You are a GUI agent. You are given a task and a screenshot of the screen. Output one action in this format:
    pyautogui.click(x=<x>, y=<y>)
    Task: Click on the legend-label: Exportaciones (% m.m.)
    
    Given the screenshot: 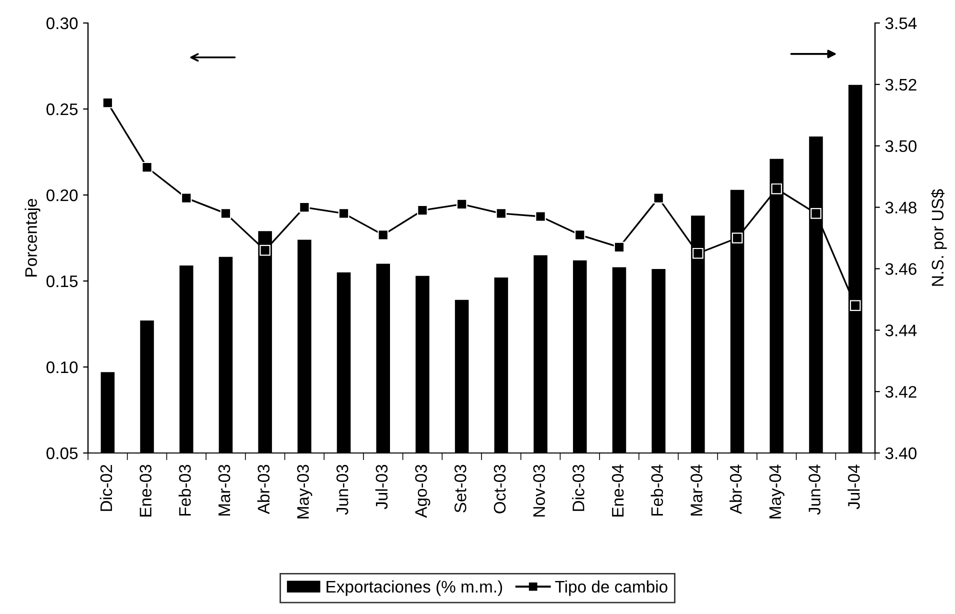 What is the action you would take?
    pyautogui.click(x=414, y=588)
    